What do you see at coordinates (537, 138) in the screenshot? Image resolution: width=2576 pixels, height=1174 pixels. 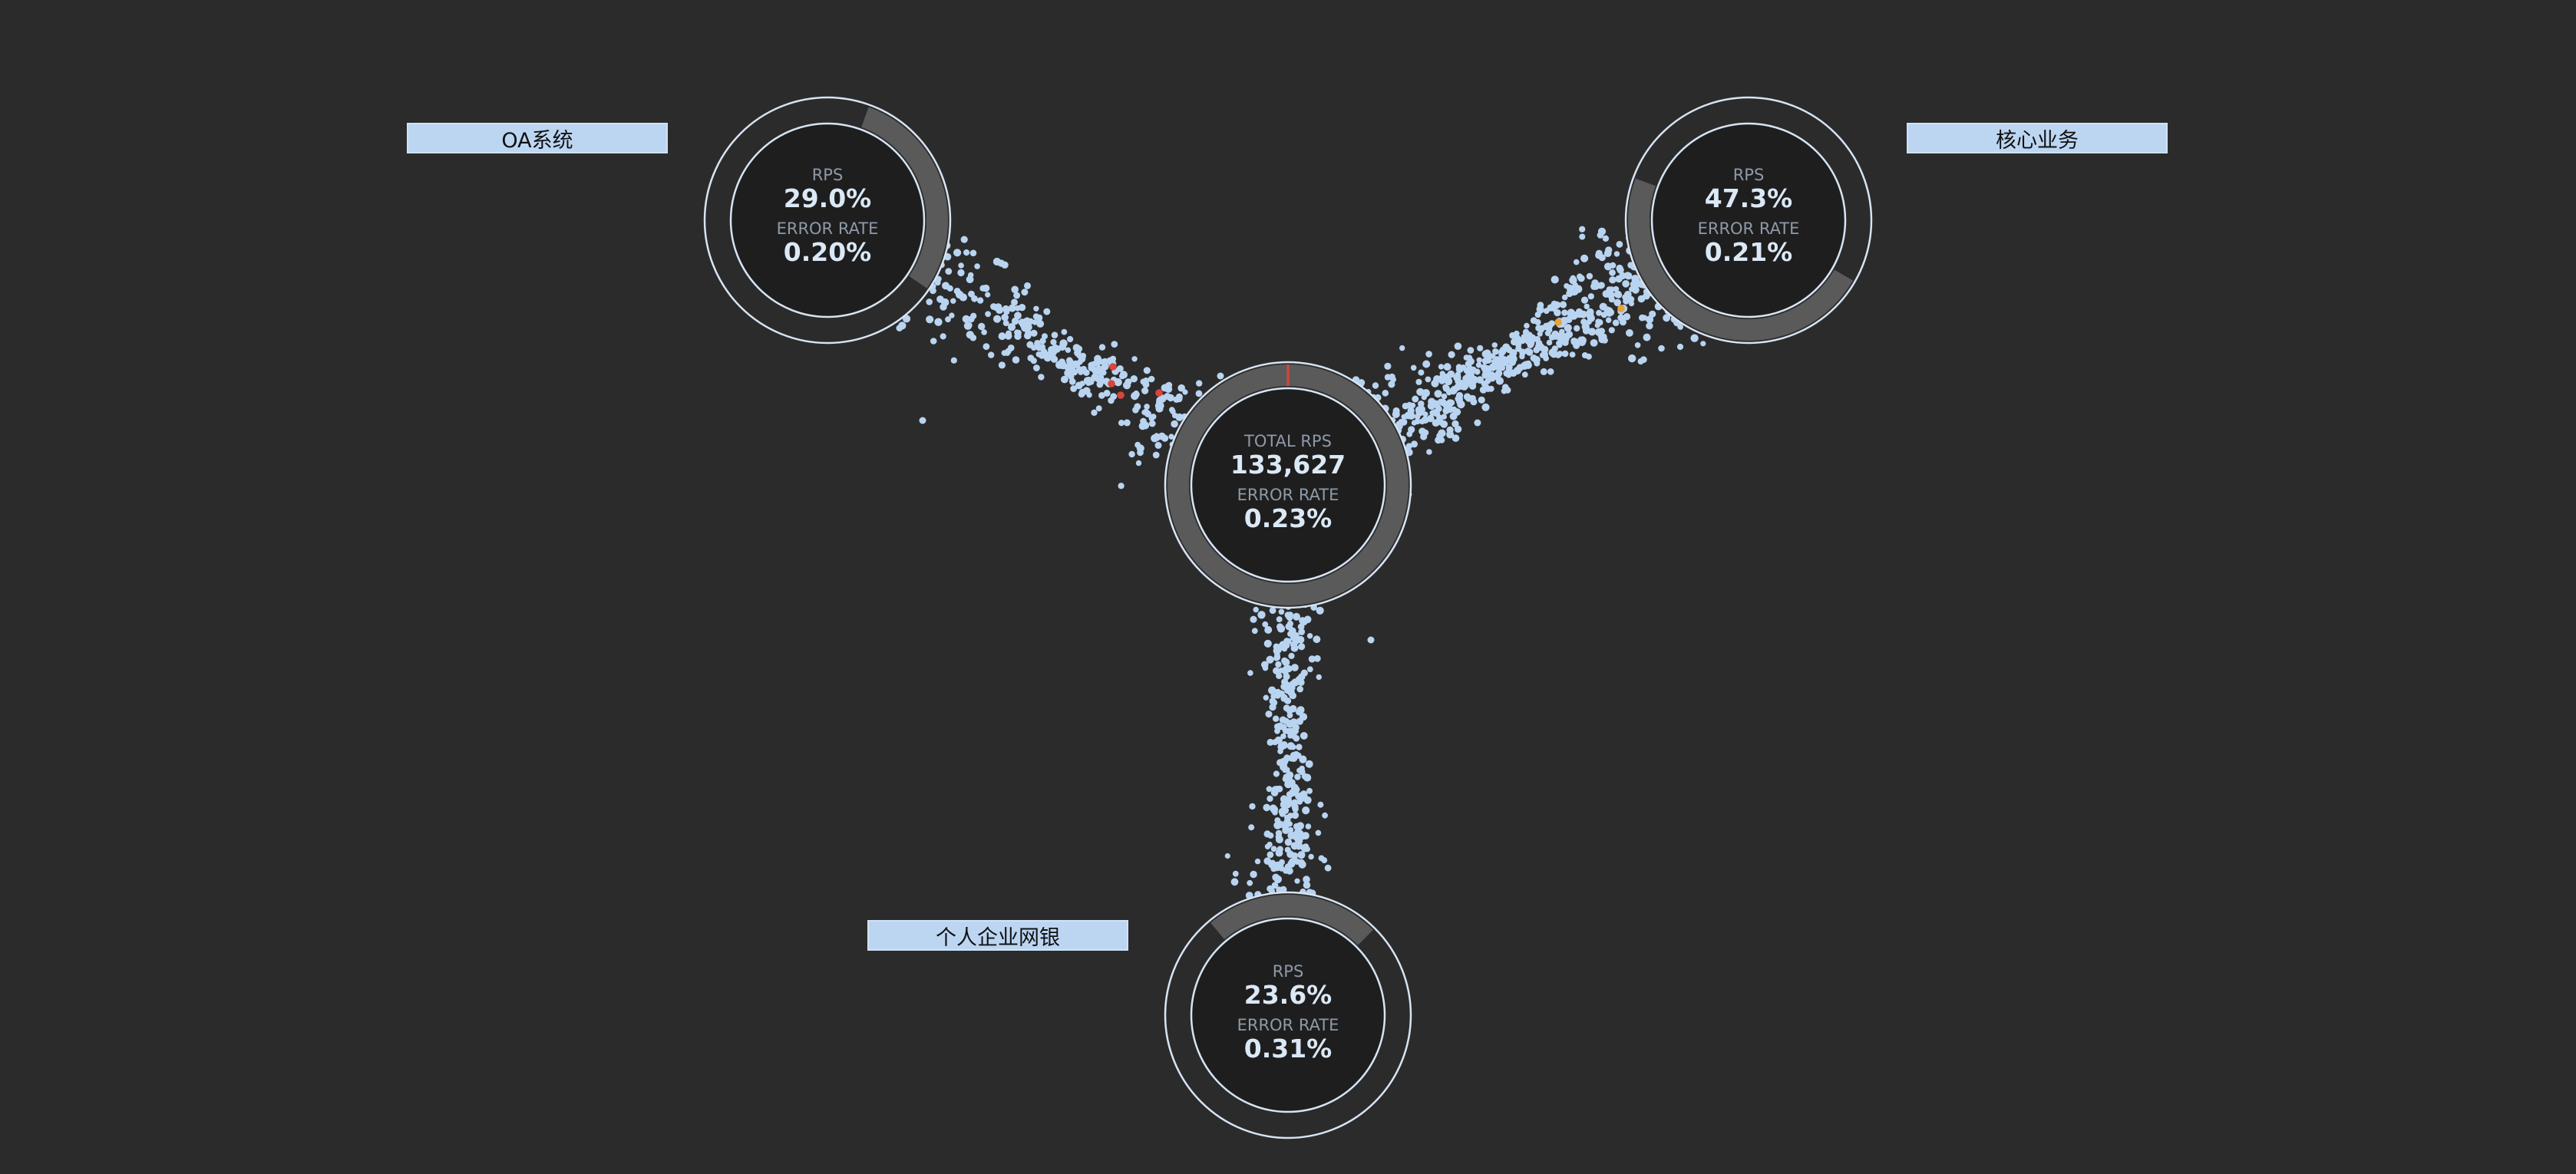 I see `oa-node-label: OA系统` at bounding box center [537, 138].